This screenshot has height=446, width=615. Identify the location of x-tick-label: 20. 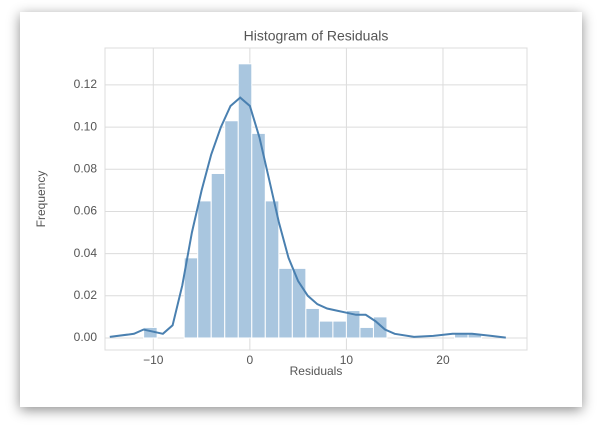
(443, 360).